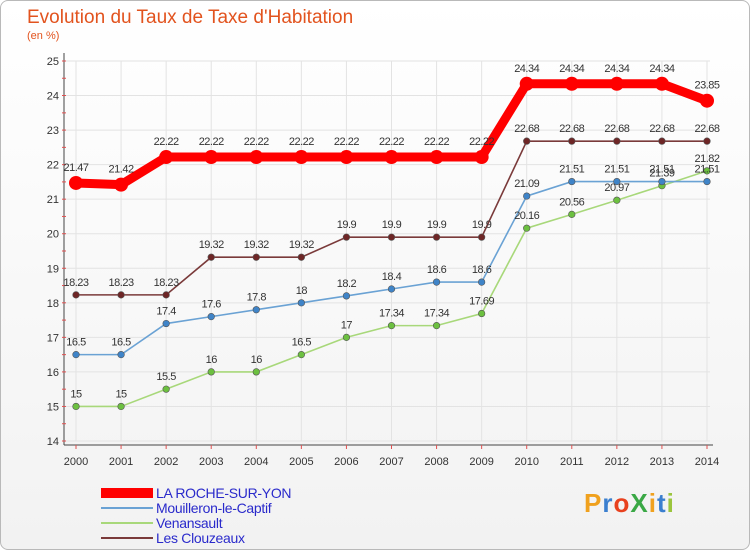 The width and height of the screenshot is (750, 550). What do you see at coordinates (43, 36) in the screenshot?
I see `unit-label: (en %)` at bounding box center [43, 36].